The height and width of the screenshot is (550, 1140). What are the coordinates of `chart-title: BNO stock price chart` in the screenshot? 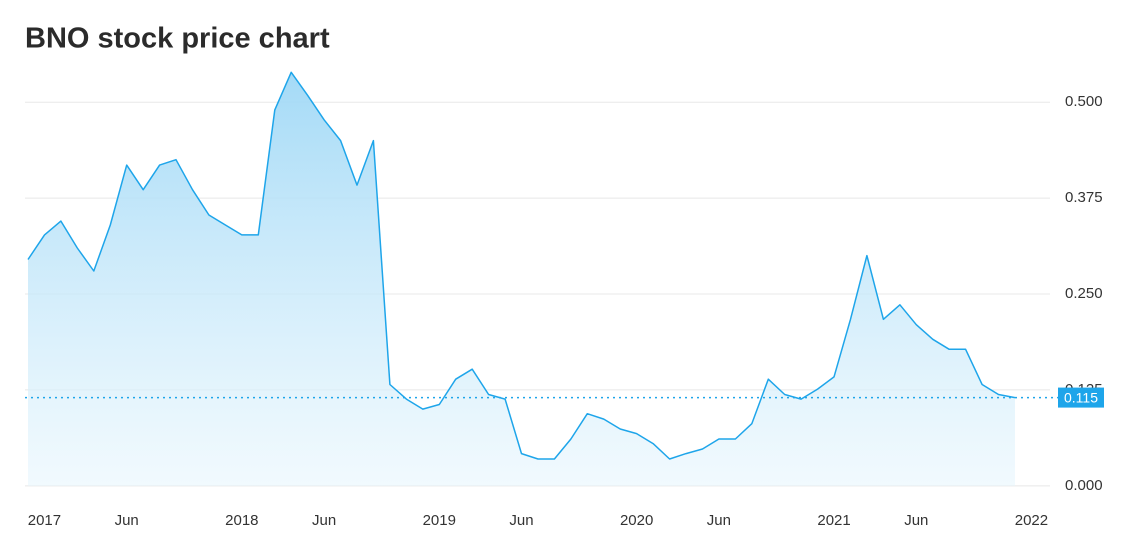 It's located at (177, 39).